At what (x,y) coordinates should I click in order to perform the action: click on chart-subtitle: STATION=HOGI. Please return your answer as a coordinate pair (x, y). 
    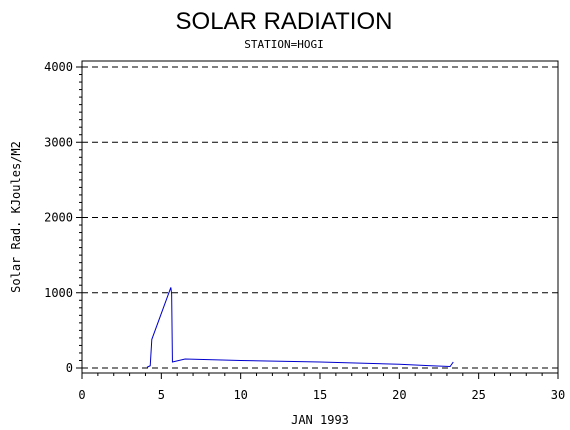
    Looking at the image, I should click on (283, 44).